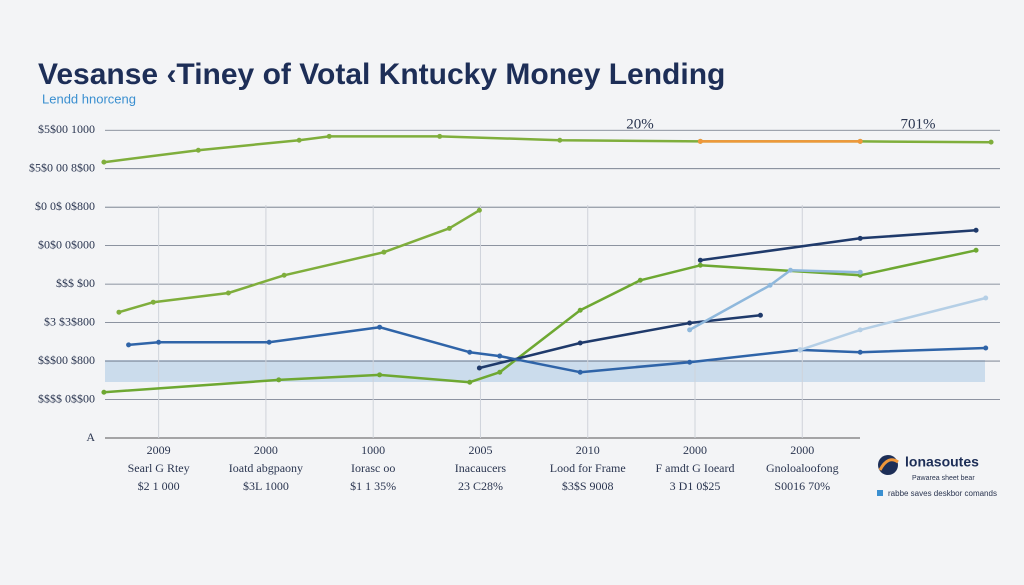  Describe the element at coordinates (69, 321) in the screenshot. I see `y-tick-label: $3 $3$800` at that location.